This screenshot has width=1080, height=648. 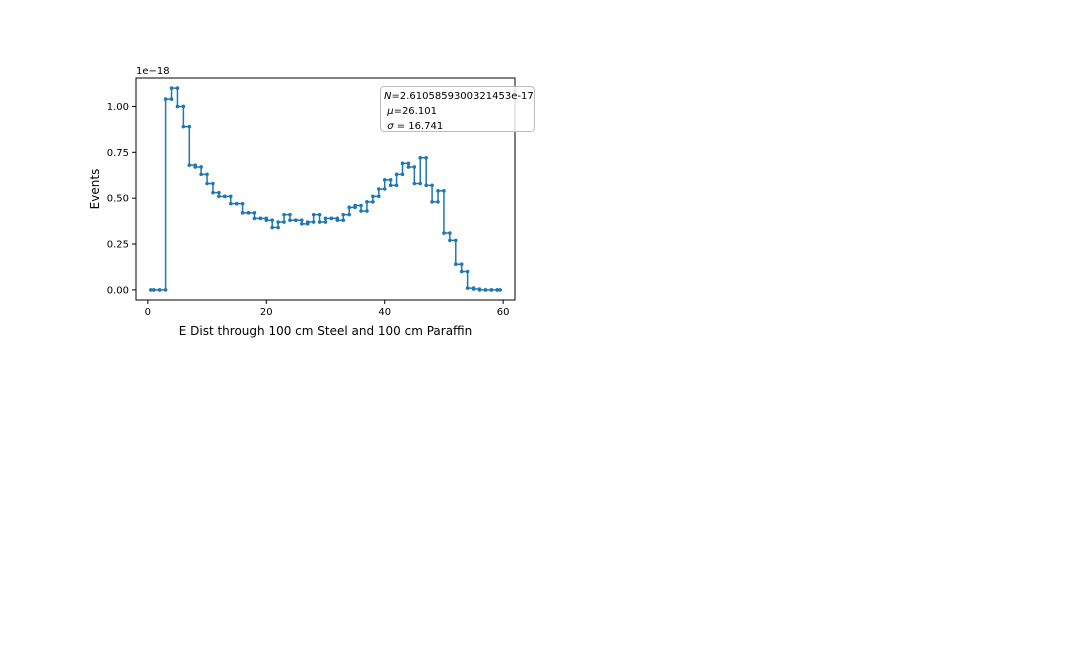 What do you see at coordinates (118, 107) in the screenshot?
I see `y-tick-label: 1.00` at bounding box center [118, 107].